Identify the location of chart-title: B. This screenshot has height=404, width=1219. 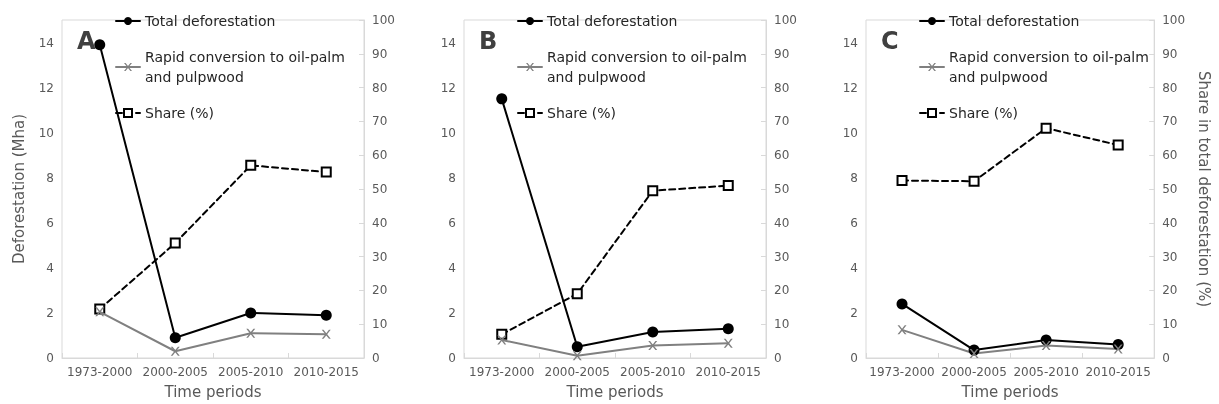
(488, 41).